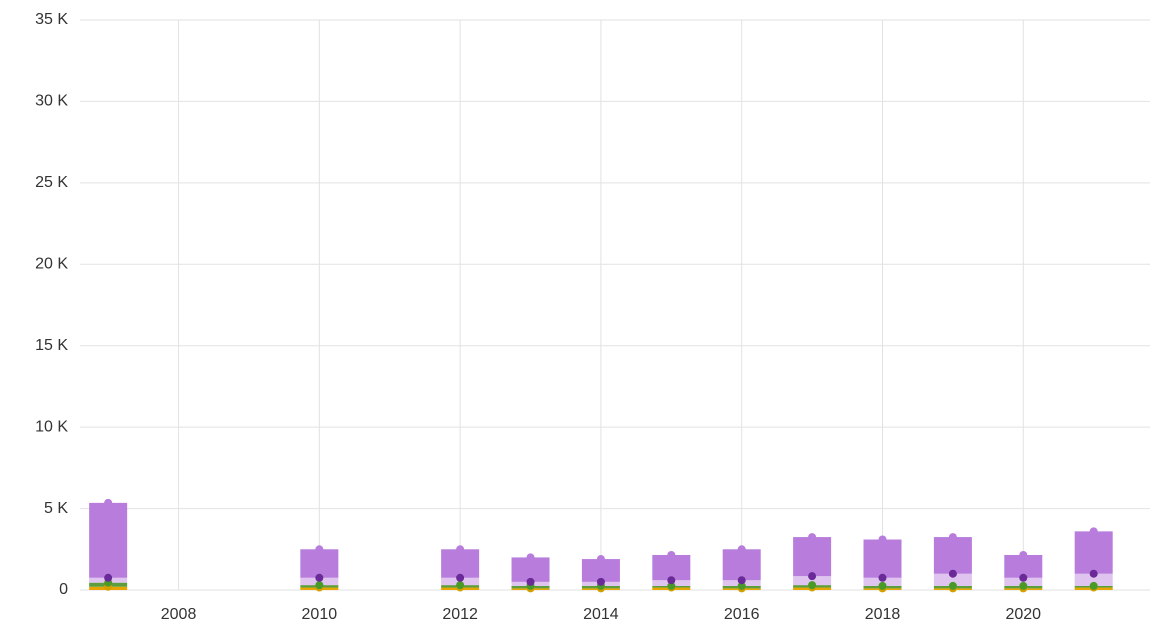 This screenshot has height=631, width=1155. I want to click on x-tick-label: 2020, so click(1023, 614).